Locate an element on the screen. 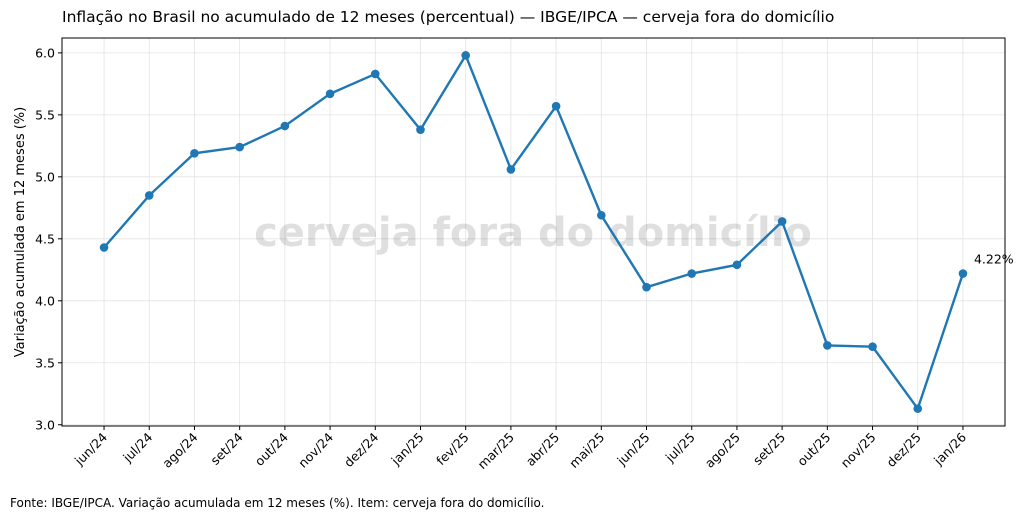 This screenshot has width=1024, height=518. x-tick-label: fev/25 is located at coordinates (452, 449).